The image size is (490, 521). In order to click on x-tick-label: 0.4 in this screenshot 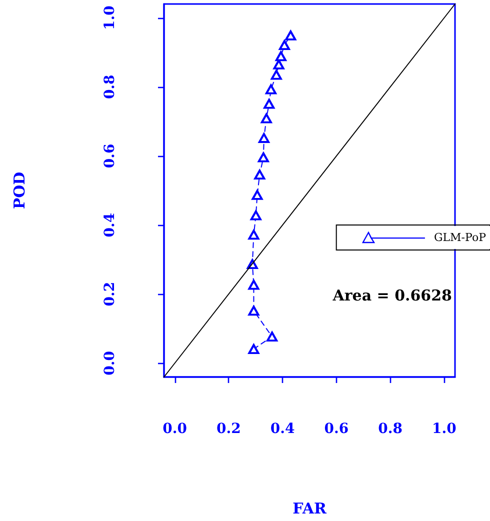, I will do `click(282, 429)`.